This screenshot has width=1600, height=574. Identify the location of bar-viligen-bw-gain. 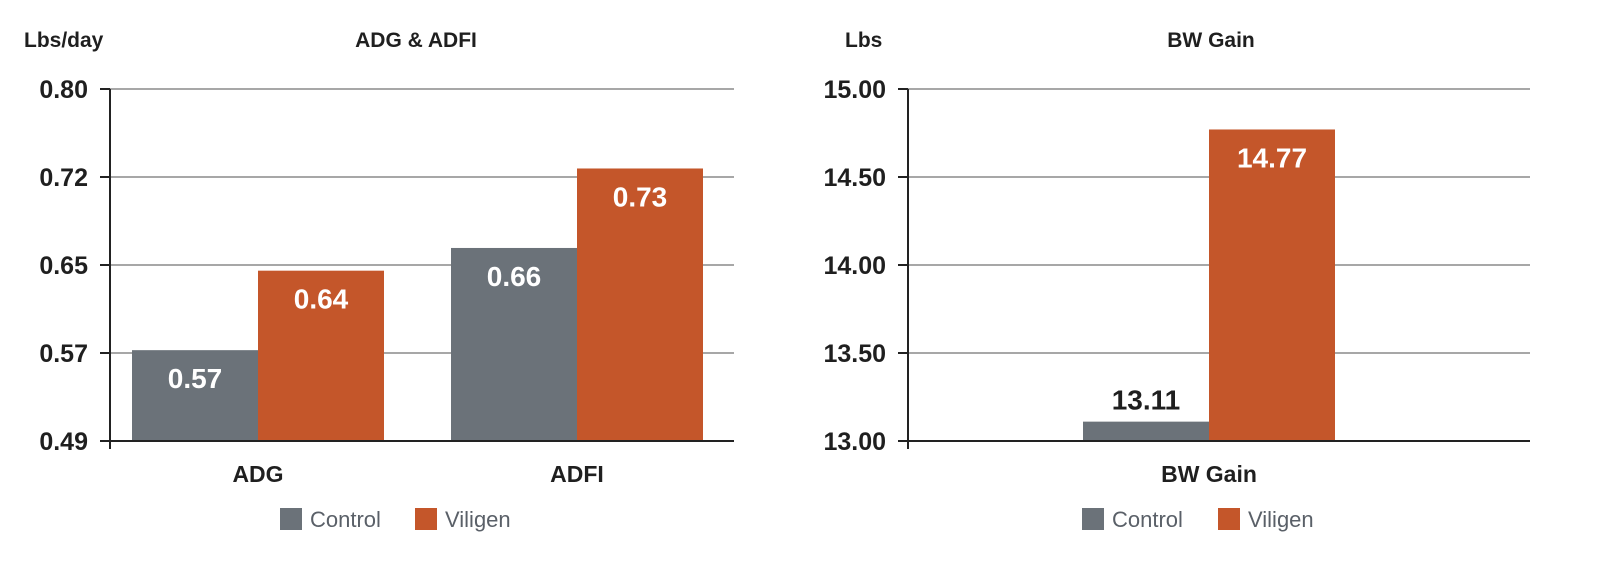
(1272, 285).